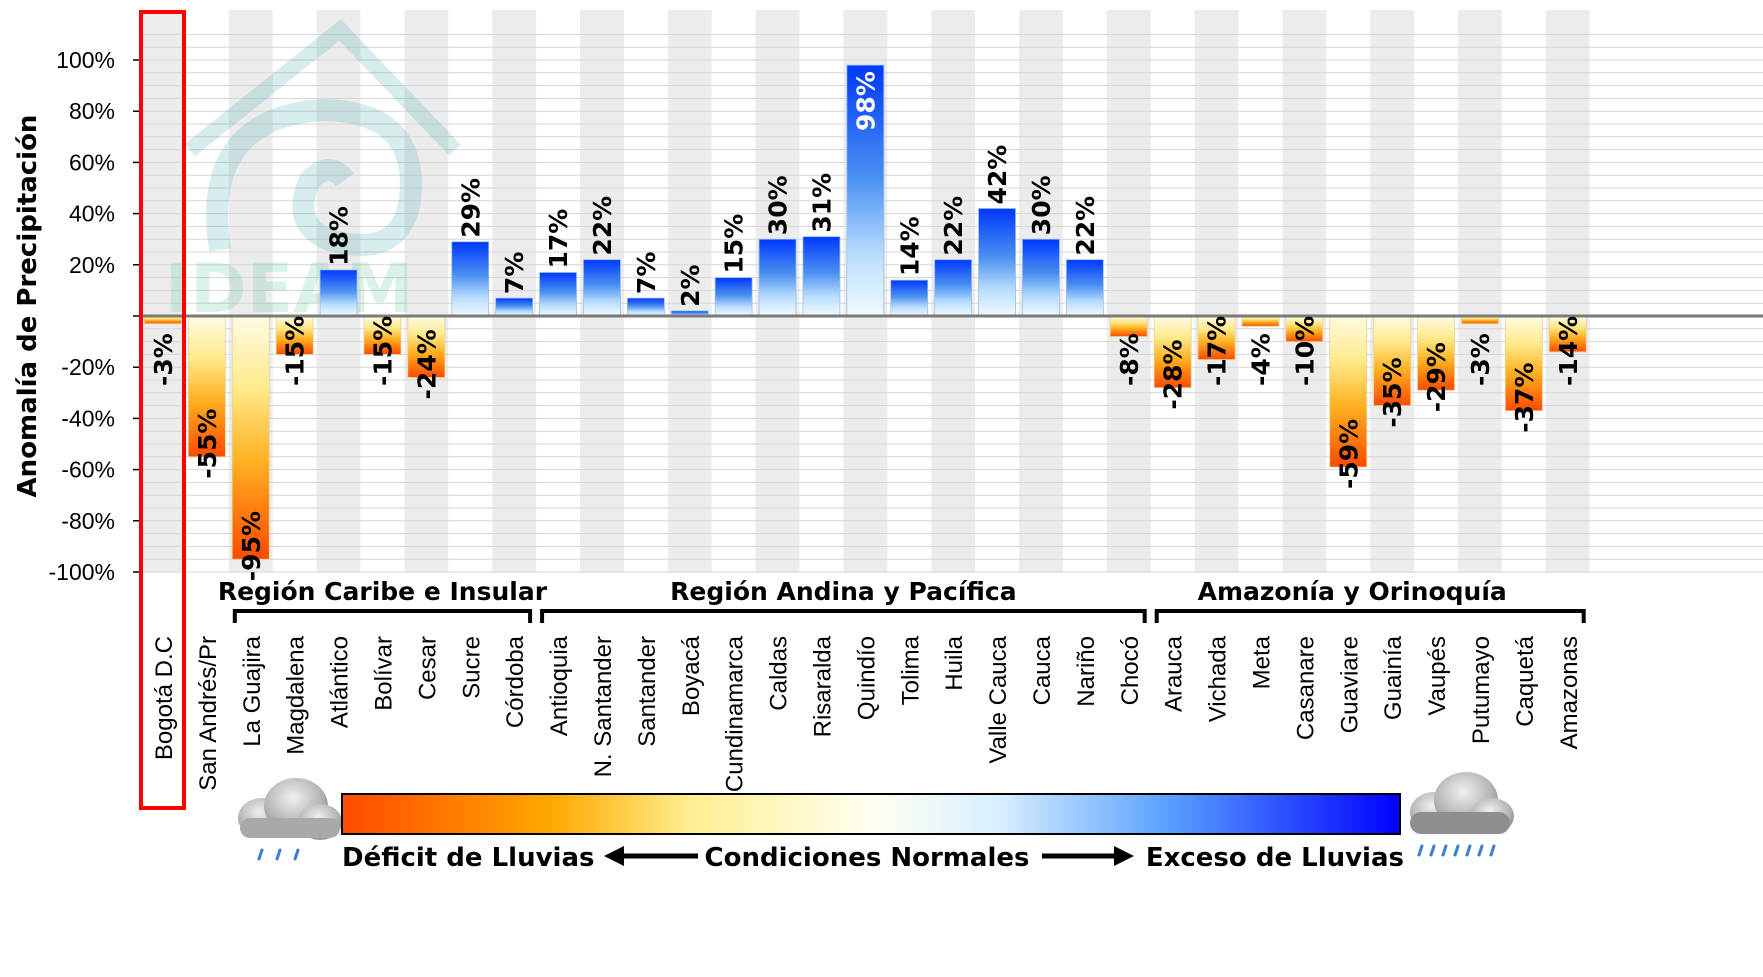 The width and height of the screenshot is (1763, 977). Describe the element at coordinates (558, 239) in the screenshot. I see `value-label: 17%` at that location.